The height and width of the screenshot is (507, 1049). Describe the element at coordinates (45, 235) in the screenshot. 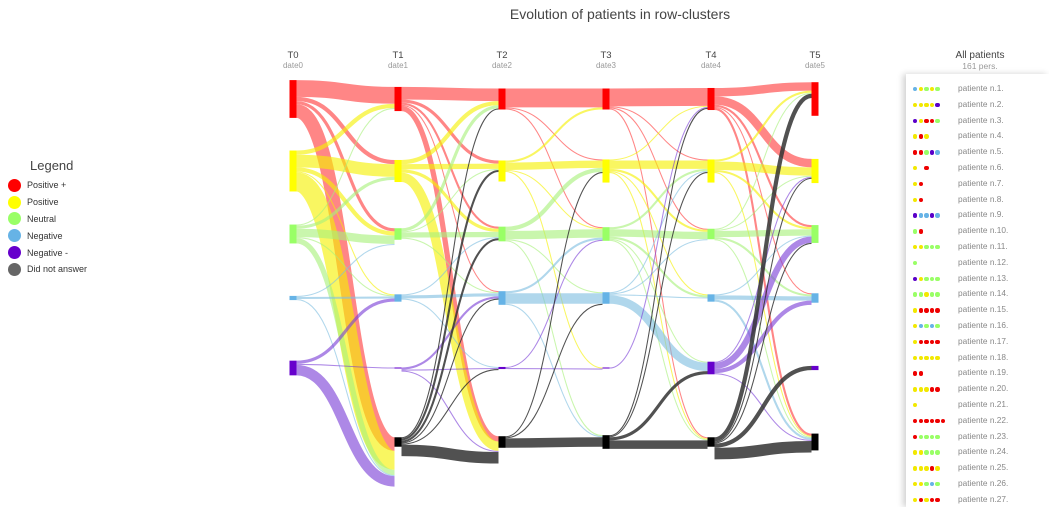

I see `legend-label: Negative` at that location.